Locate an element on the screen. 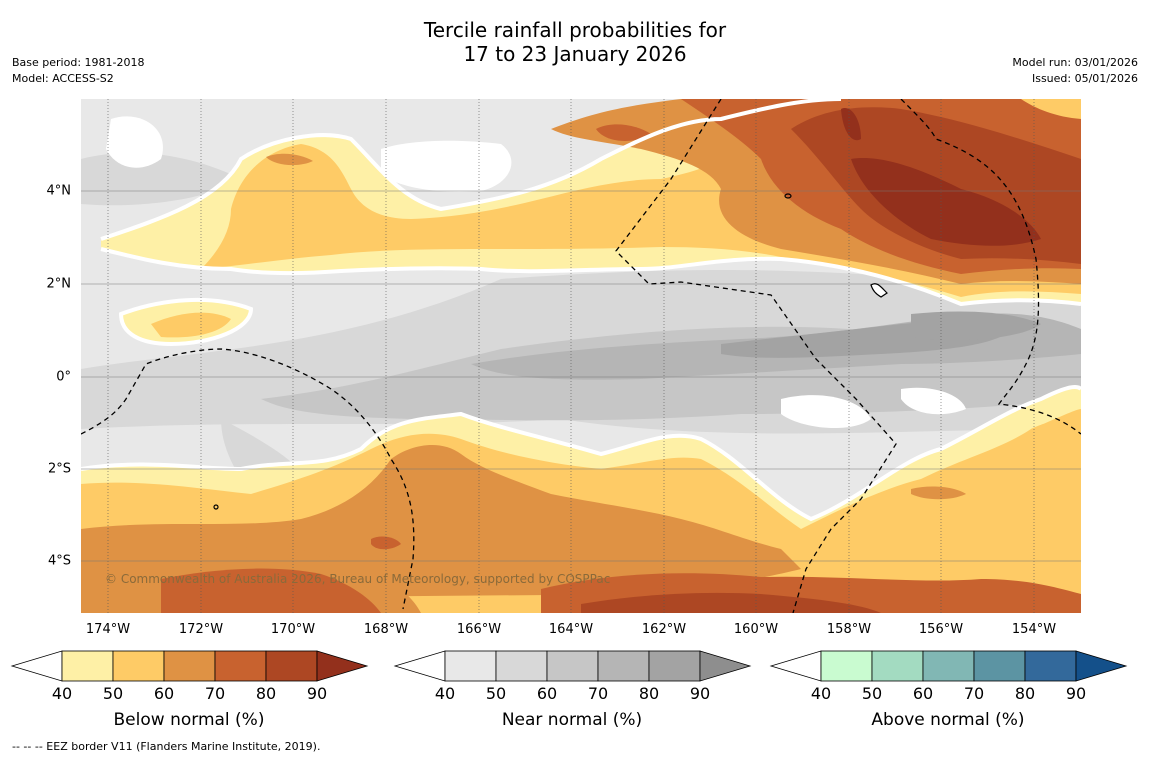 This screenshot has height=758, width=1150. x-tick: 168°W is located at coordinates (386, 629).